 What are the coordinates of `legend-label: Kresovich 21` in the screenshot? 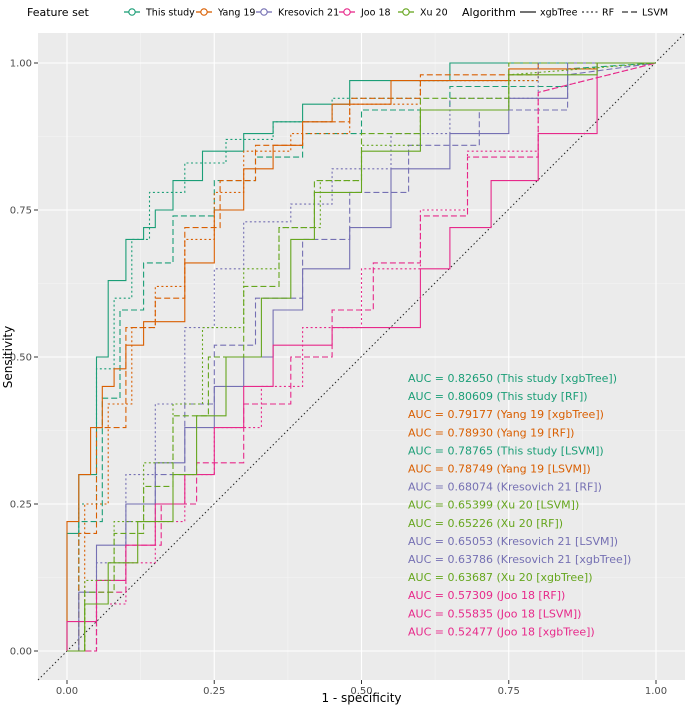 It's located at (308, 13).